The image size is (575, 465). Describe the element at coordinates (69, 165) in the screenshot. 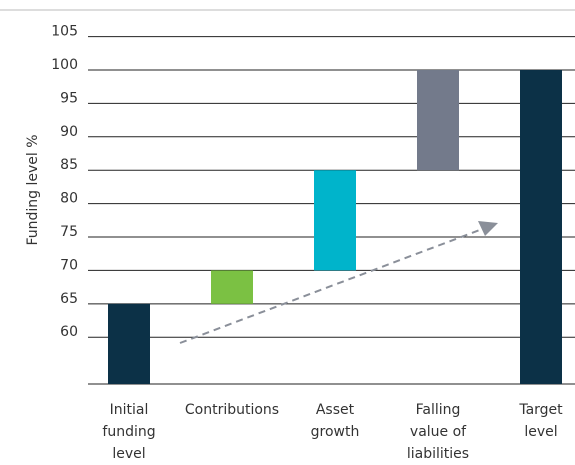

I see `y-tick-label: 85` at that location.